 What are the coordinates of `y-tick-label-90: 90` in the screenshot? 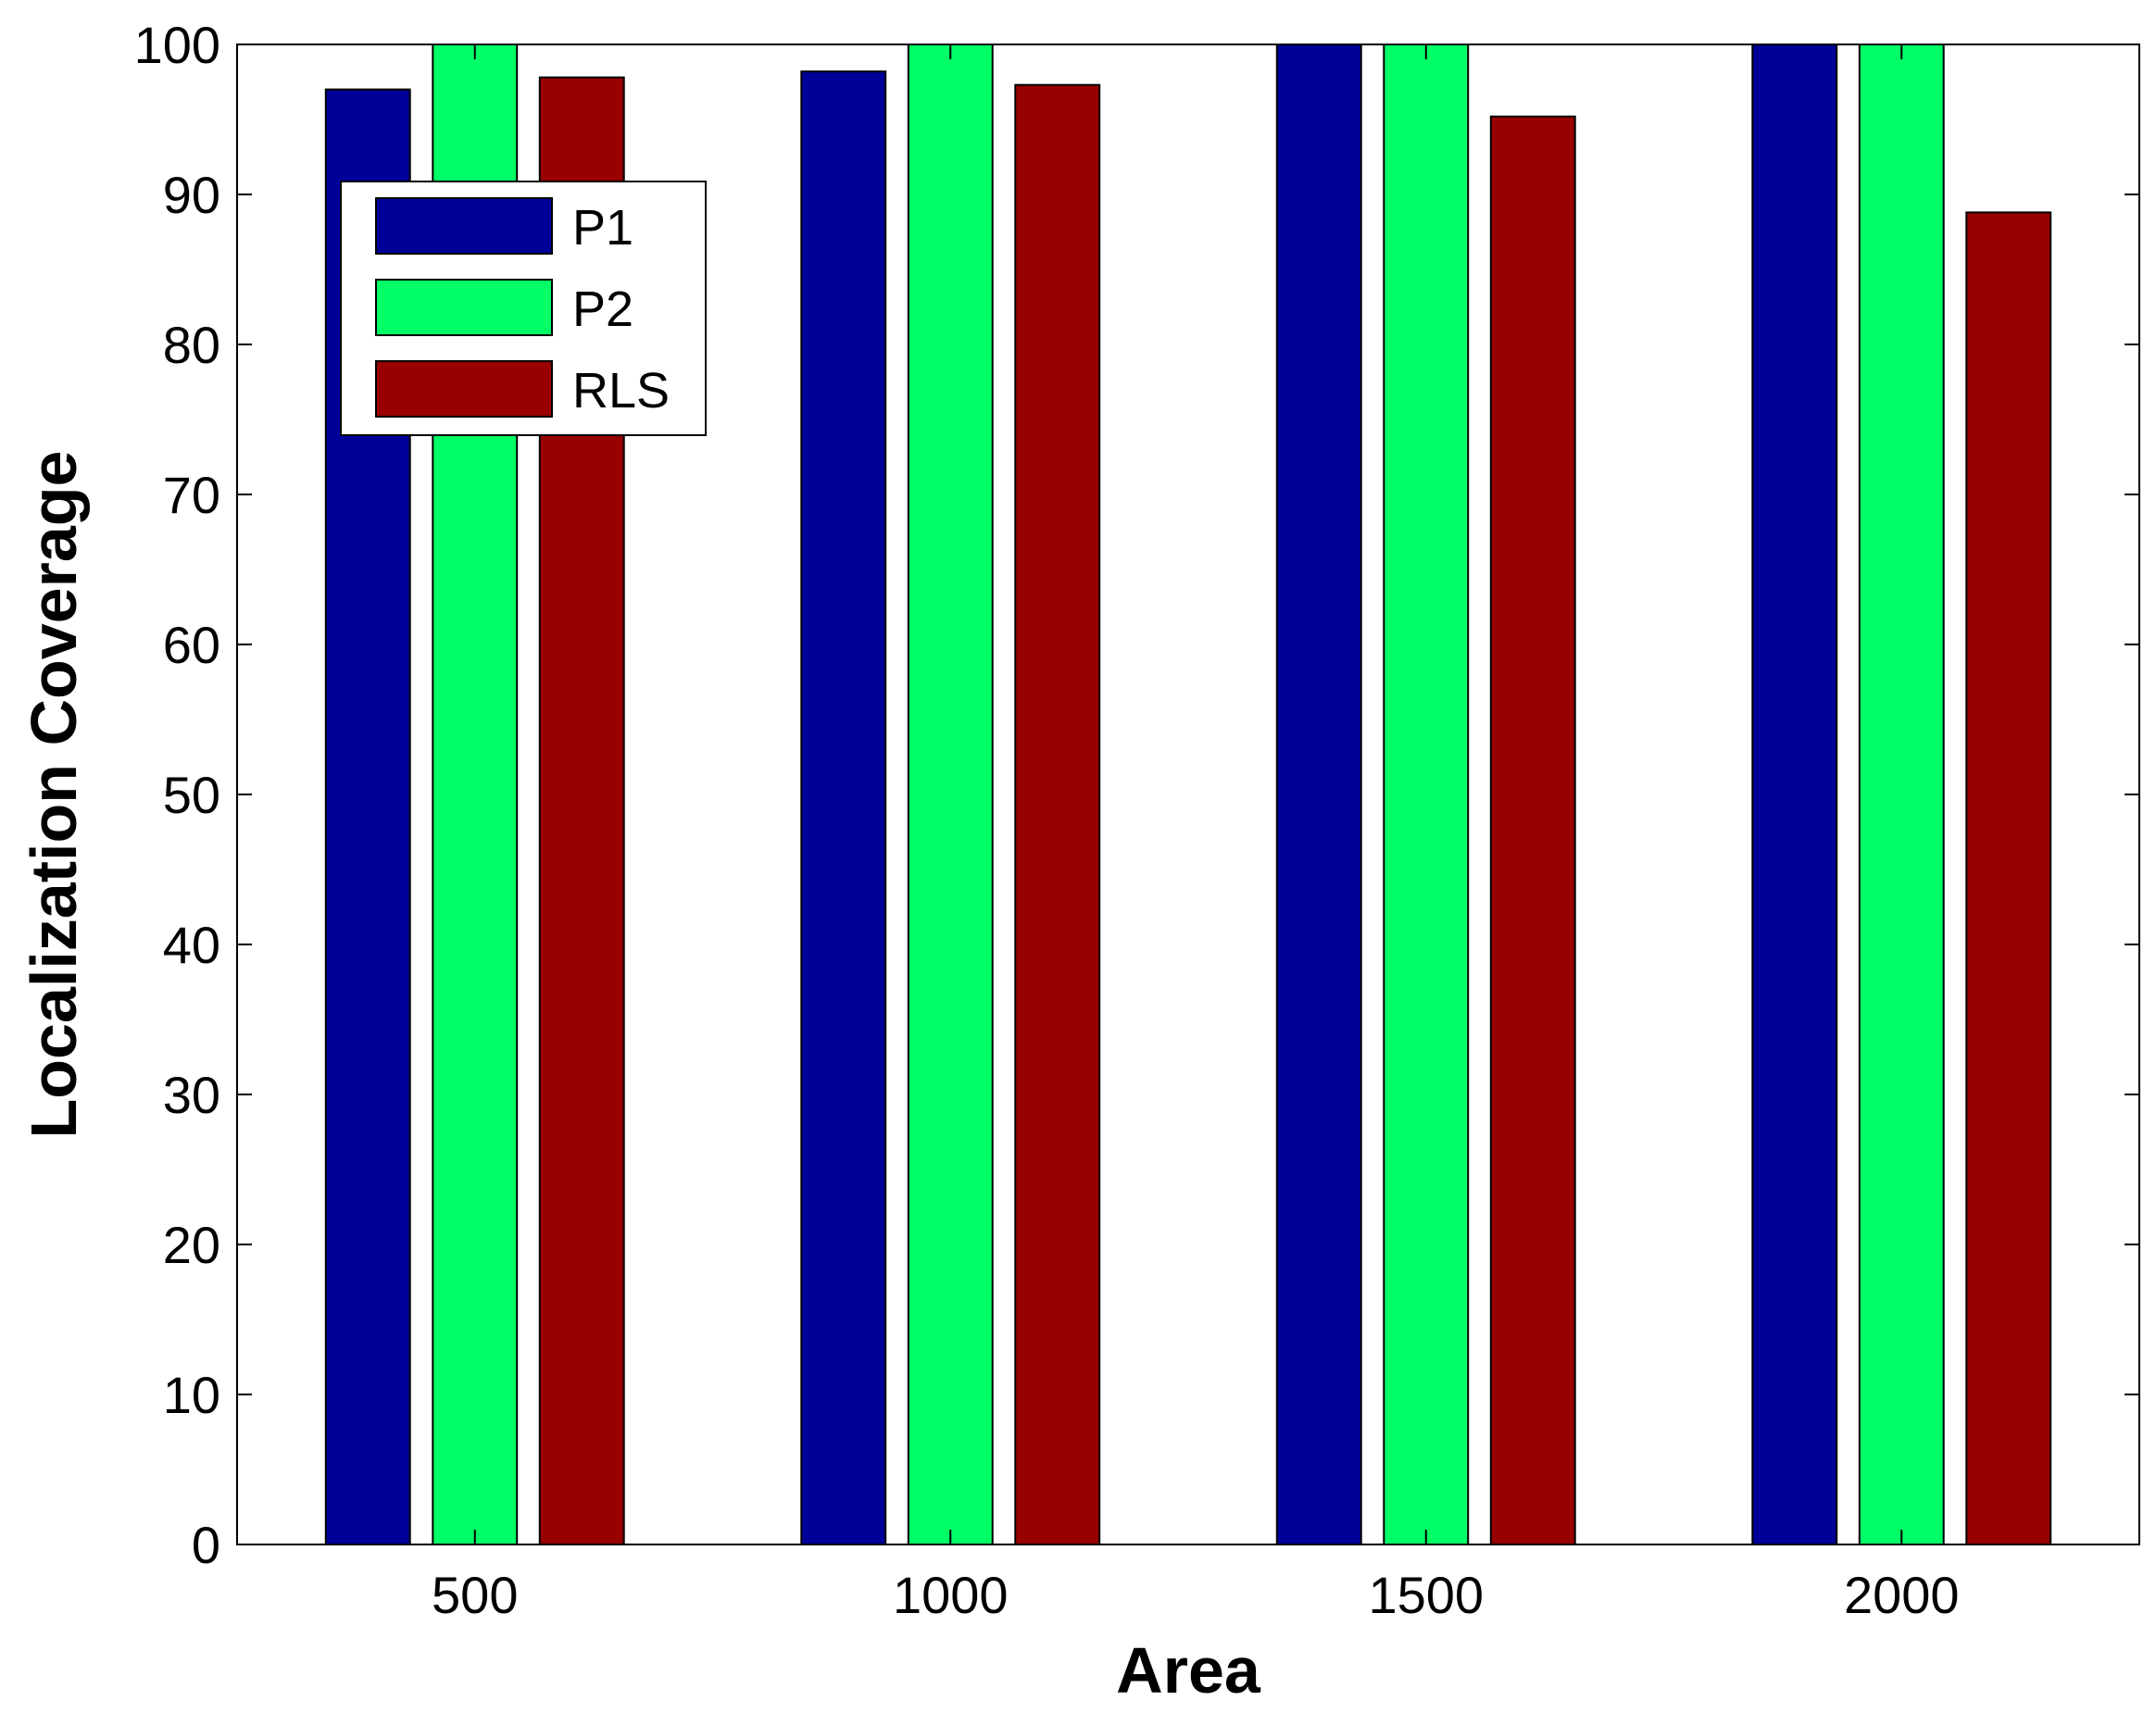 It's located at (191, 195).